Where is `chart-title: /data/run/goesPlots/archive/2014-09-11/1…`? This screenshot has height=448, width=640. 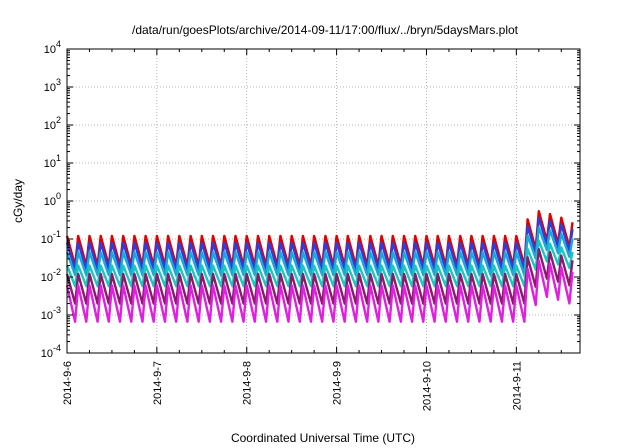
chart-title: /data/run/goesPlots/archive/2014-09-11/1… is located at coordinates (325, 30).